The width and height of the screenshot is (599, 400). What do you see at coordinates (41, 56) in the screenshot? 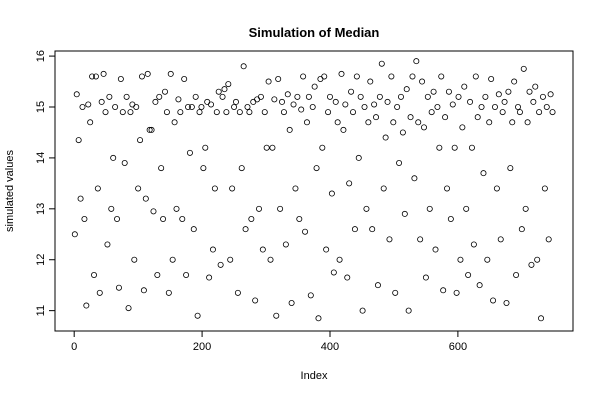
I see `y-tick-label: 16` at bounding box center [41, 56].